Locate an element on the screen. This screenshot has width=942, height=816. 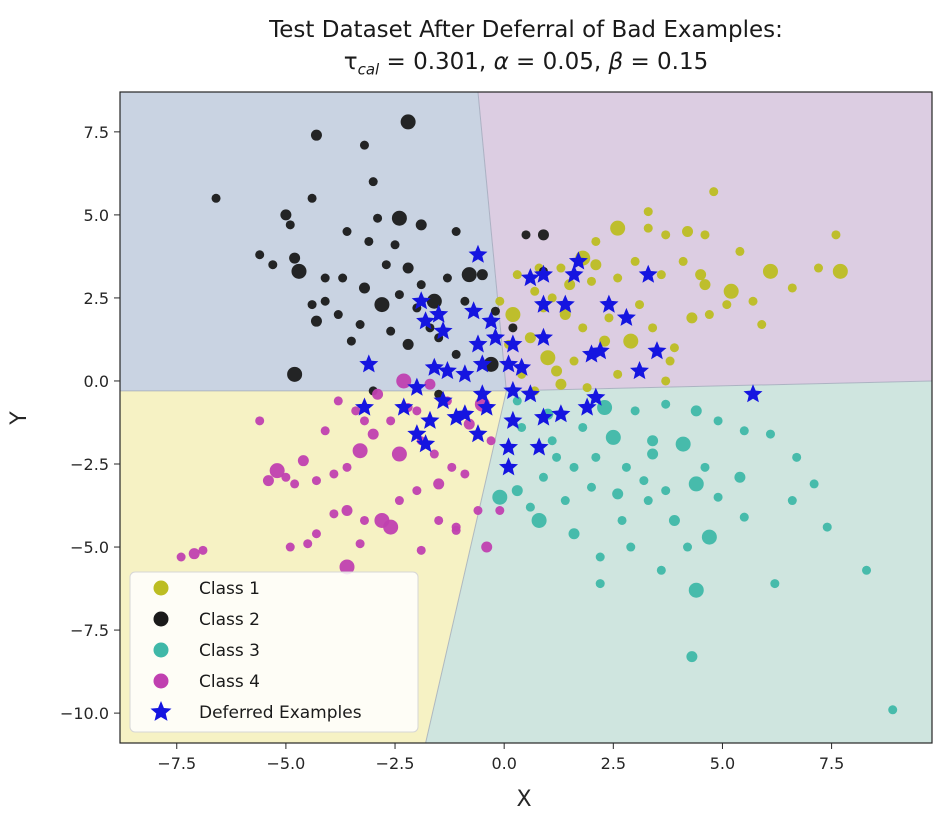
title-tau: τ is located at coordinates (350, 62).